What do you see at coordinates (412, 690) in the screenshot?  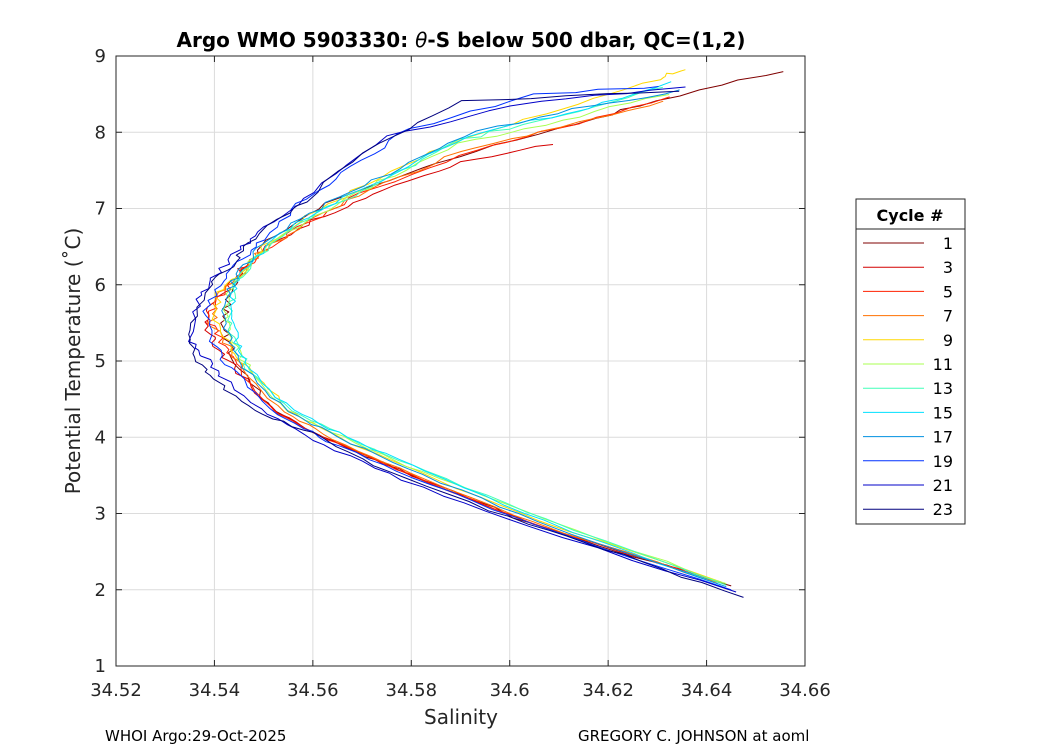 I see `x-tick-label: 34.58` at bounding box center [412, 690].